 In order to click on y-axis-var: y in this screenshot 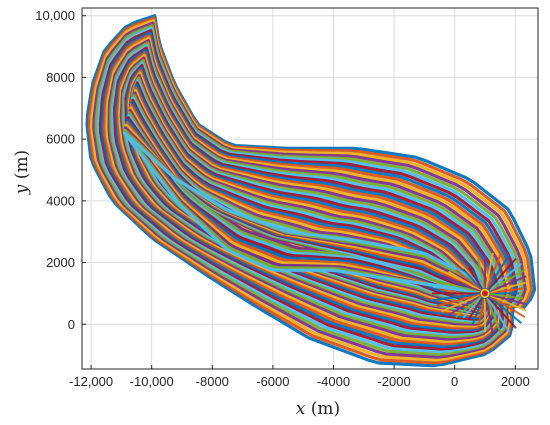, I will do `click(22, 189)`.